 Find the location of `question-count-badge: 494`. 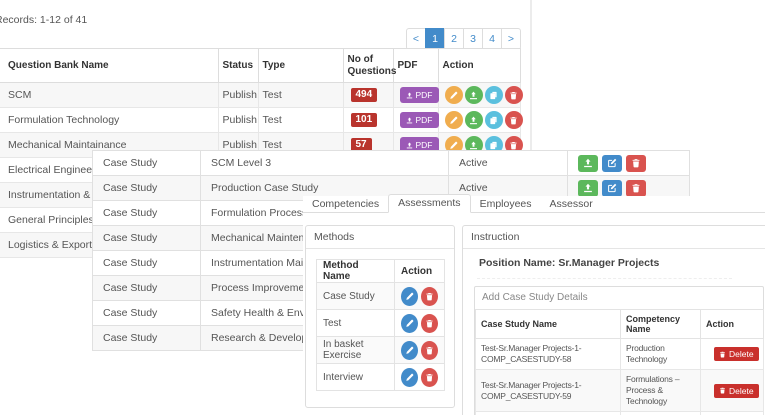

question-count-badge: 494 is located at coordinates (364, 95).